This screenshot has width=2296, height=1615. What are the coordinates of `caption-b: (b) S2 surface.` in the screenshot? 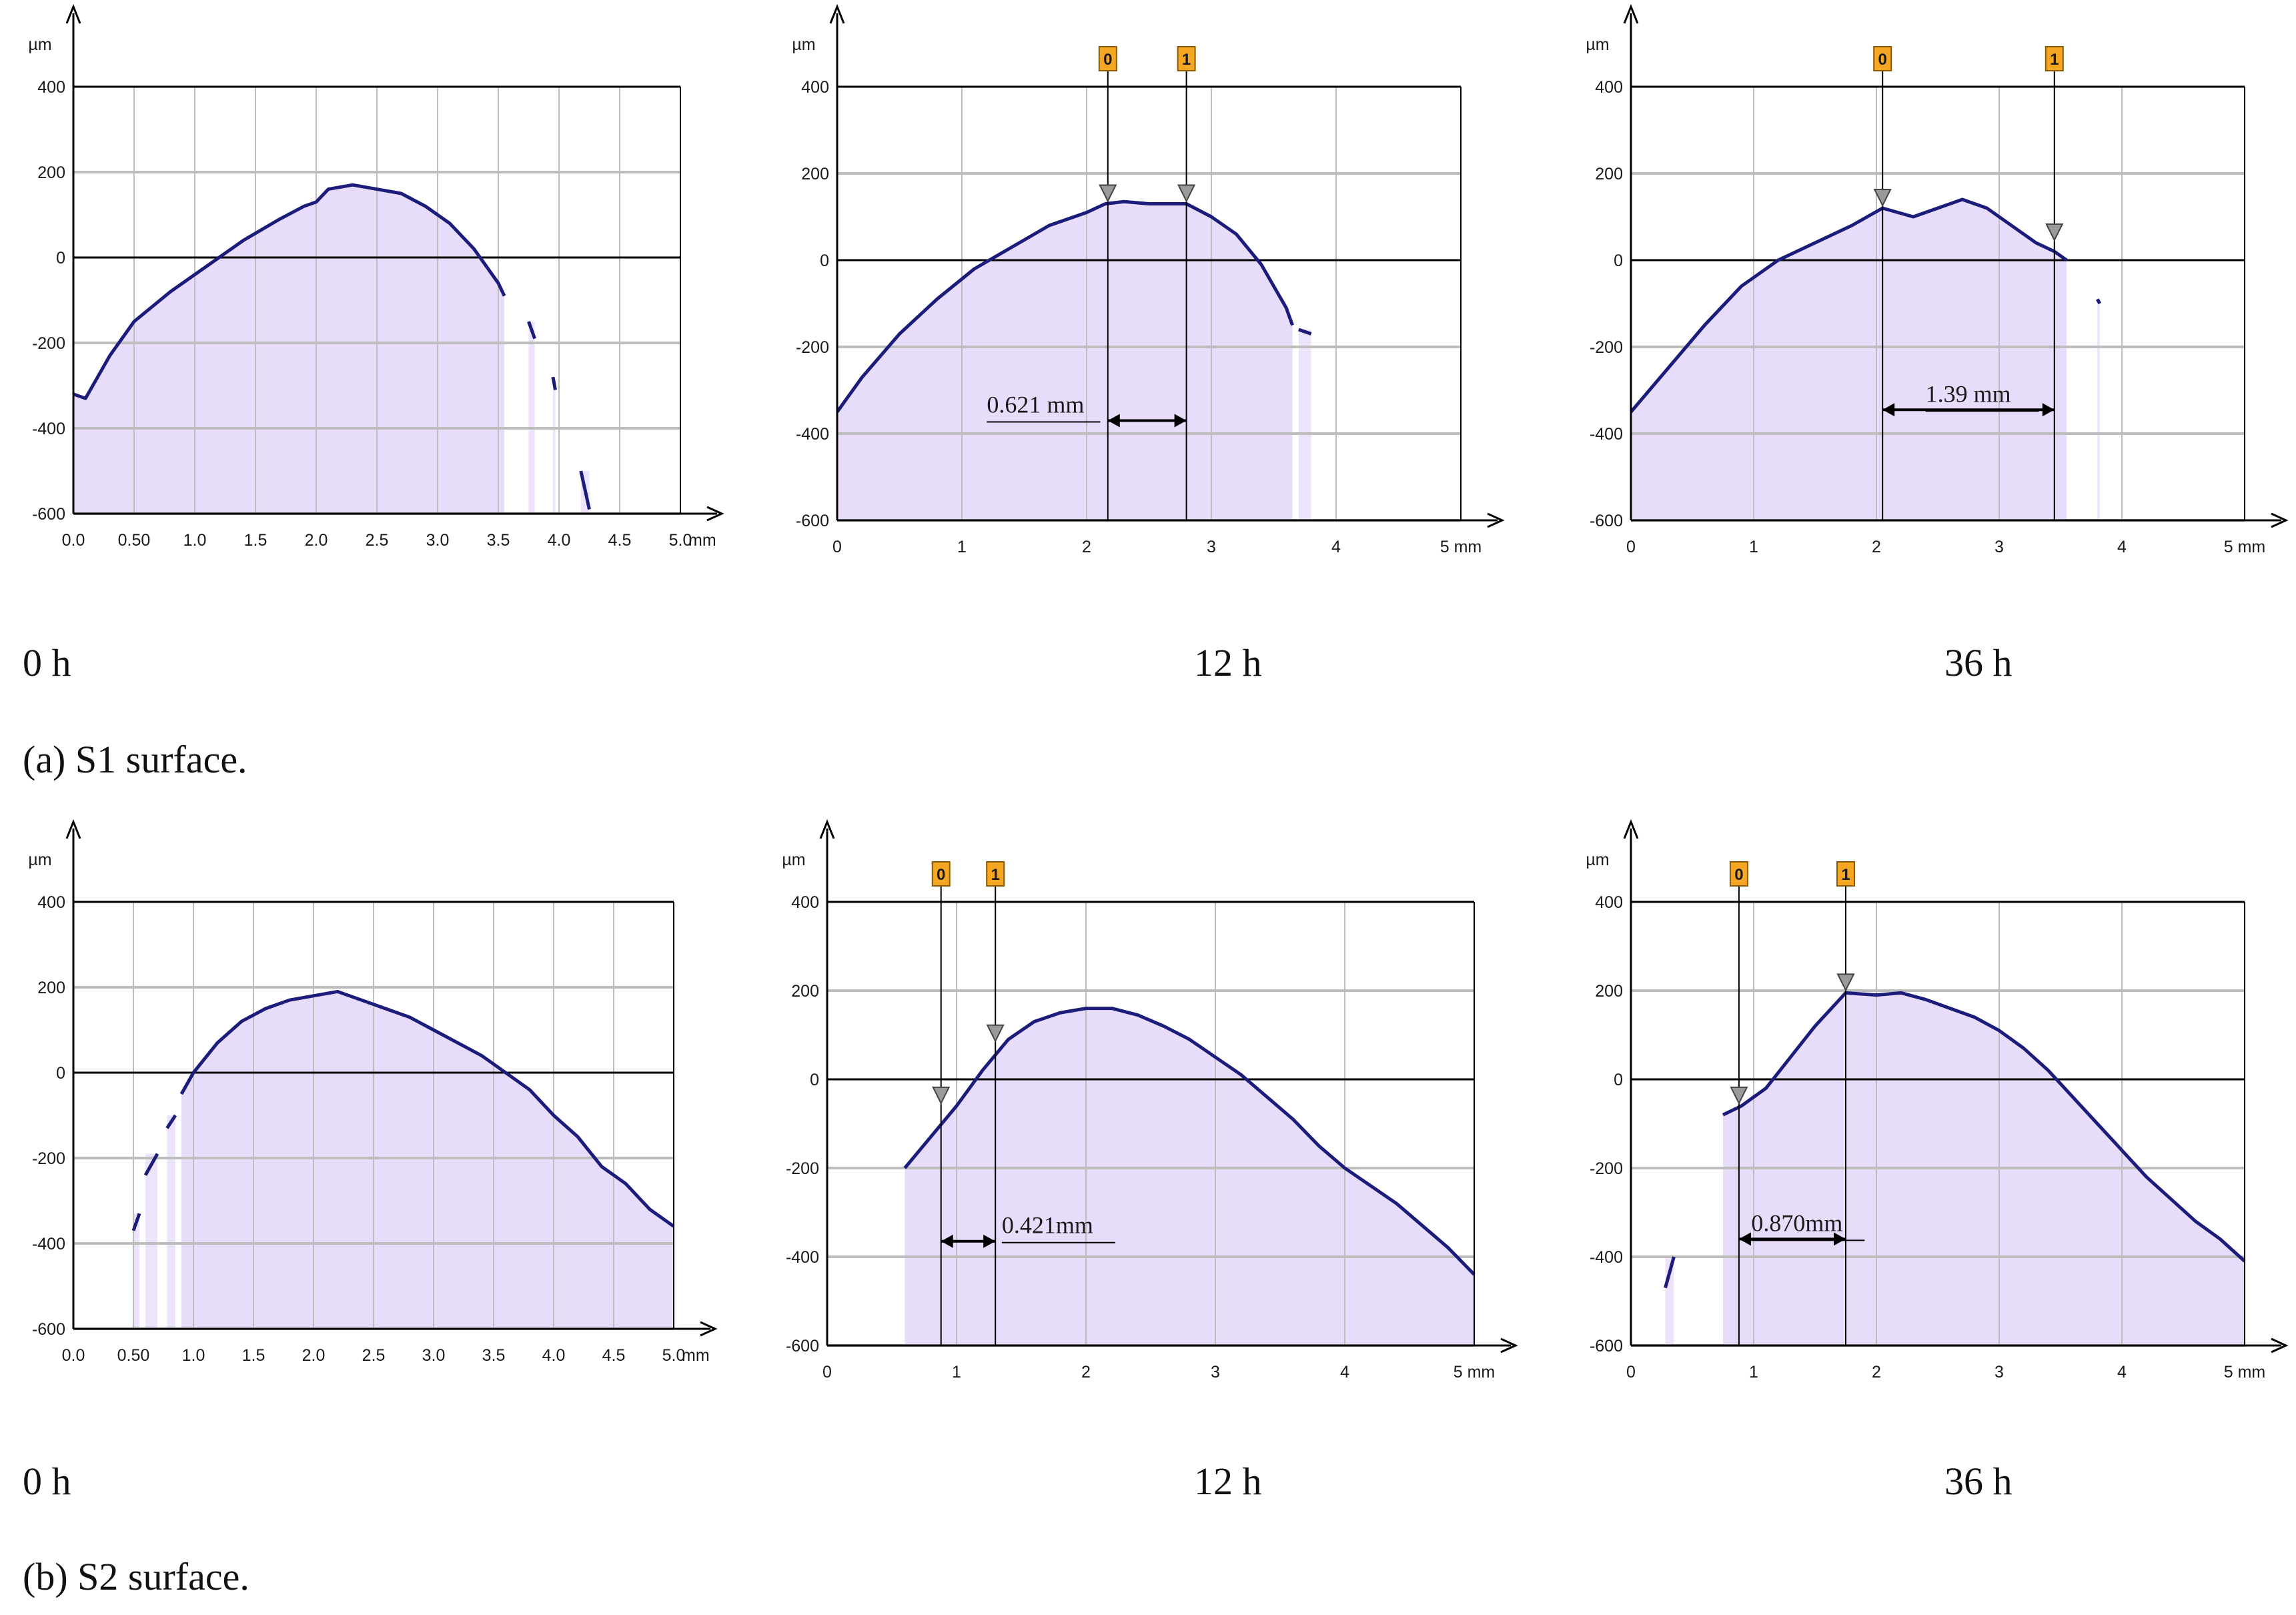 It's located at (136, 1576).